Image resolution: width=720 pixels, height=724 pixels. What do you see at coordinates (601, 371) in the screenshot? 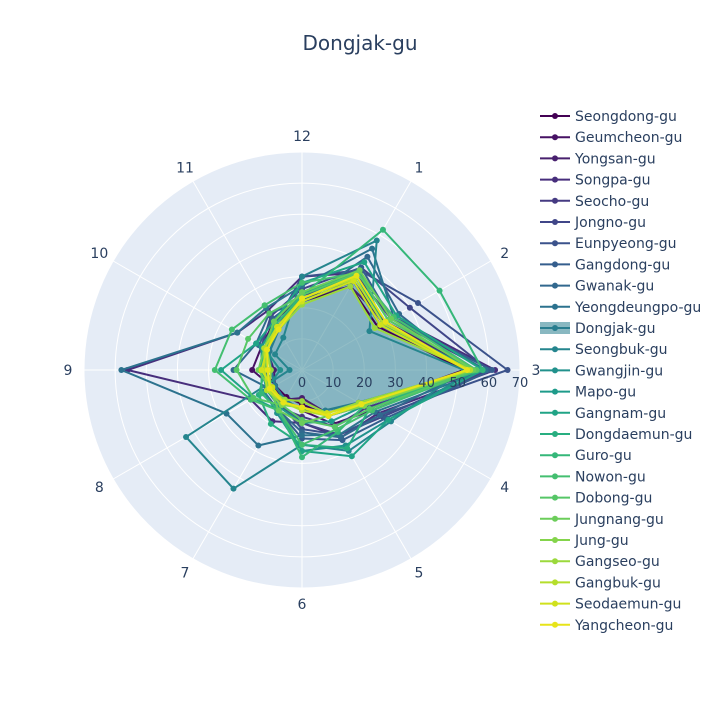
I see `legend-item: Gwangjin-gu` at bounding box center [601, 371].